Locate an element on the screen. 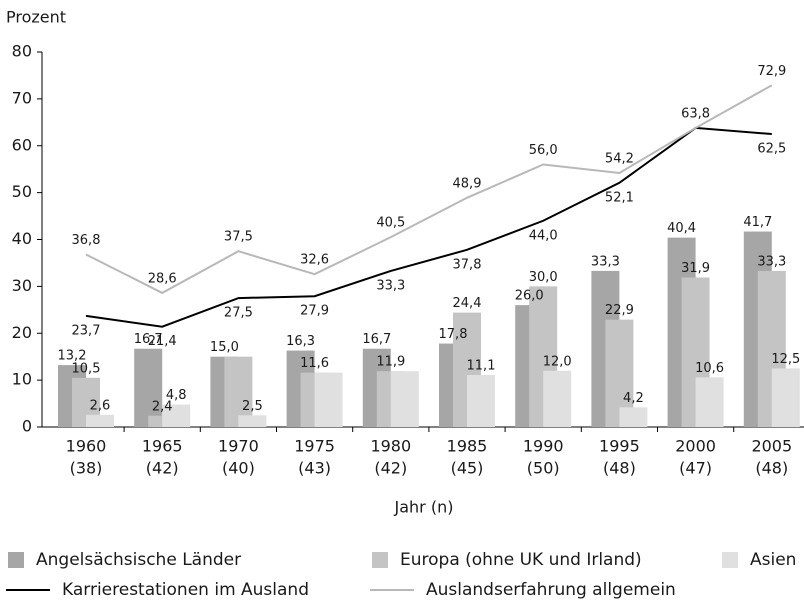 The width and height of the screenshot is (804, 602). line-value-label: 48,9 is located at coordinates (467, 183).